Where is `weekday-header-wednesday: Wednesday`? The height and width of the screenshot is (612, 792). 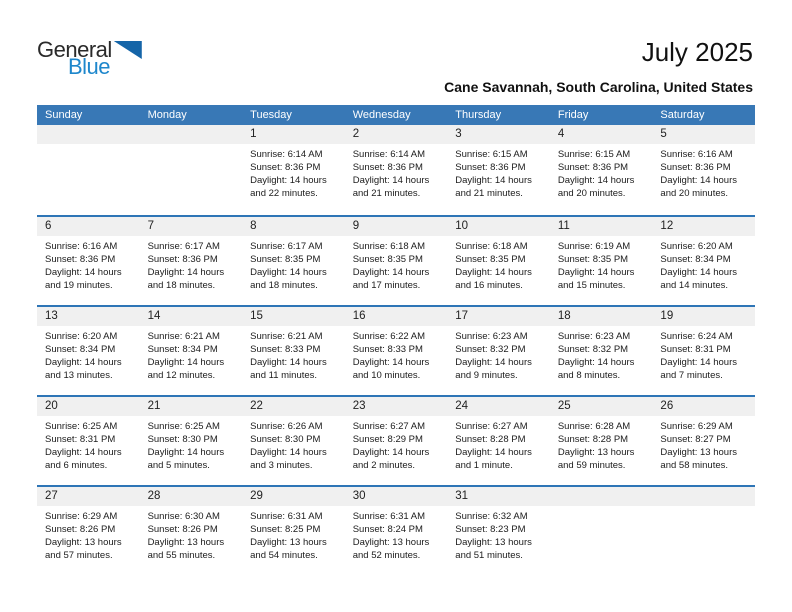 weekday-header-wednesday: Wednesday is located at coordinates (381, 115).